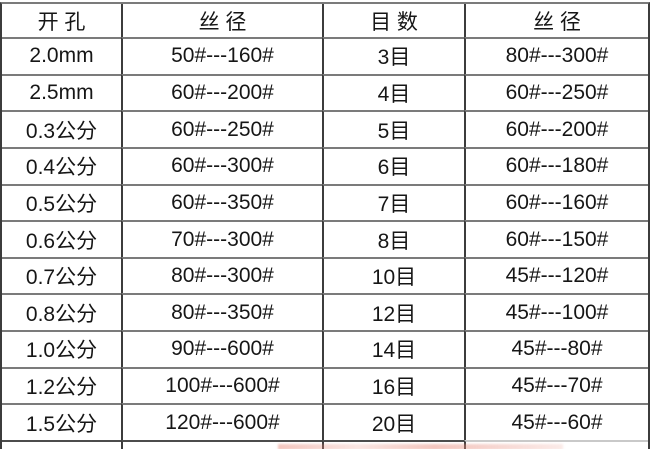 Image resolution: width=650 pixels, height=449 pixels. What do you see at coordinates (221, 202) in the screenshot?
I see `cell-wire-diameter: 60#---350#` at bounding box center [221, 202].